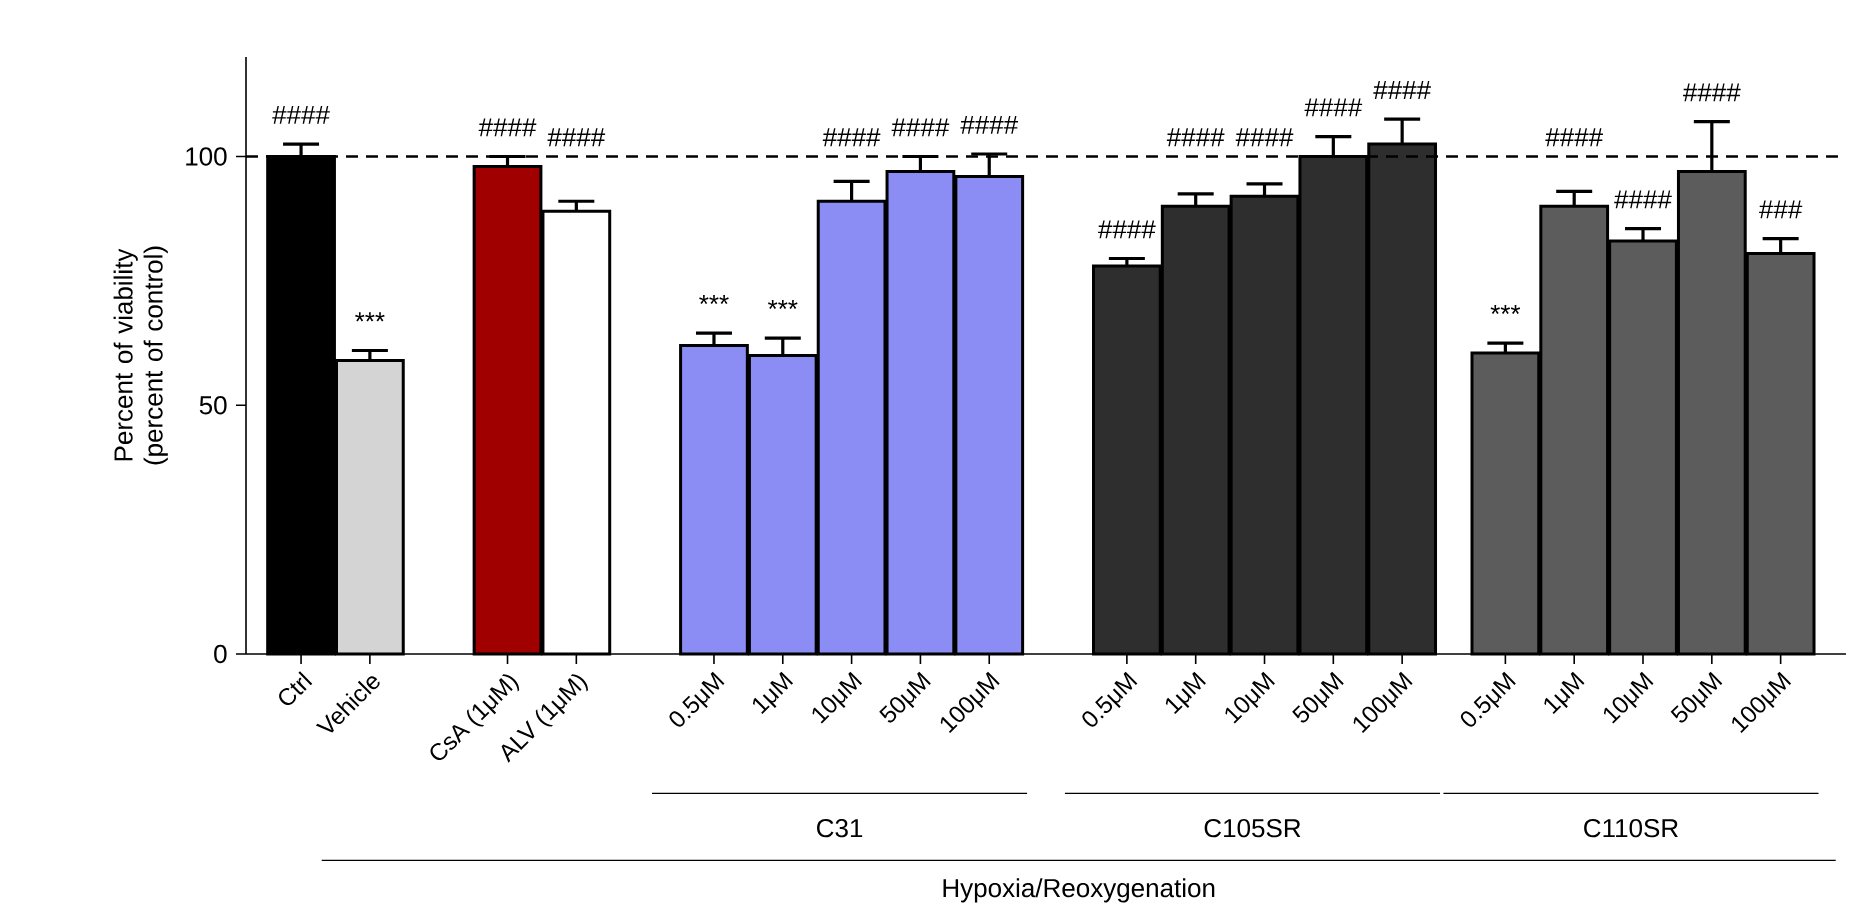  I want to click on y-tick-label: 50, so click(213, 405).